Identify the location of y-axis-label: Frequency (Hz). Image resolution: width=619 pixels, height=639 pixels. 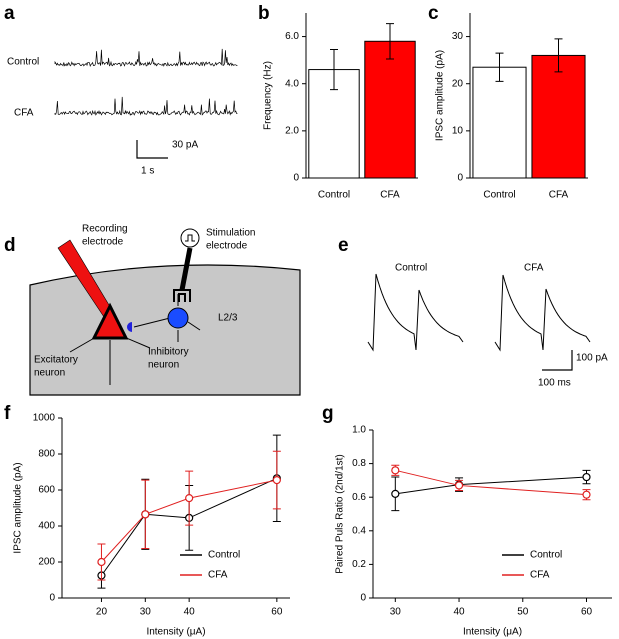
(268, 95).